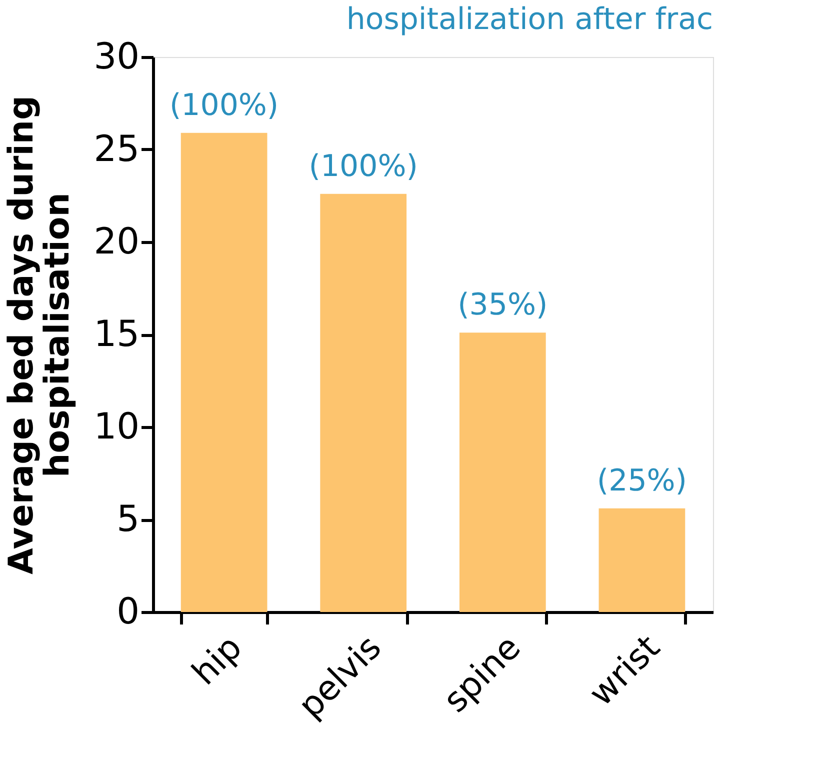 The width and height of the screenshot is (834, 767). Describe the element at coordinates (217, 661) in the screenshot. I see `x-tick-label: hip` at that location.